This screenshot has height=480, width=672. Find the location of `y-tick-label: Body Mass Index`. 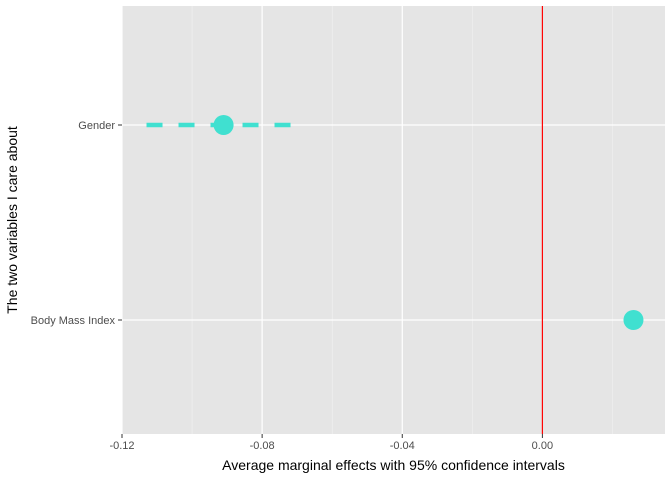

y-tick-label: Body Mass Index is located at coordinates (73, 321).